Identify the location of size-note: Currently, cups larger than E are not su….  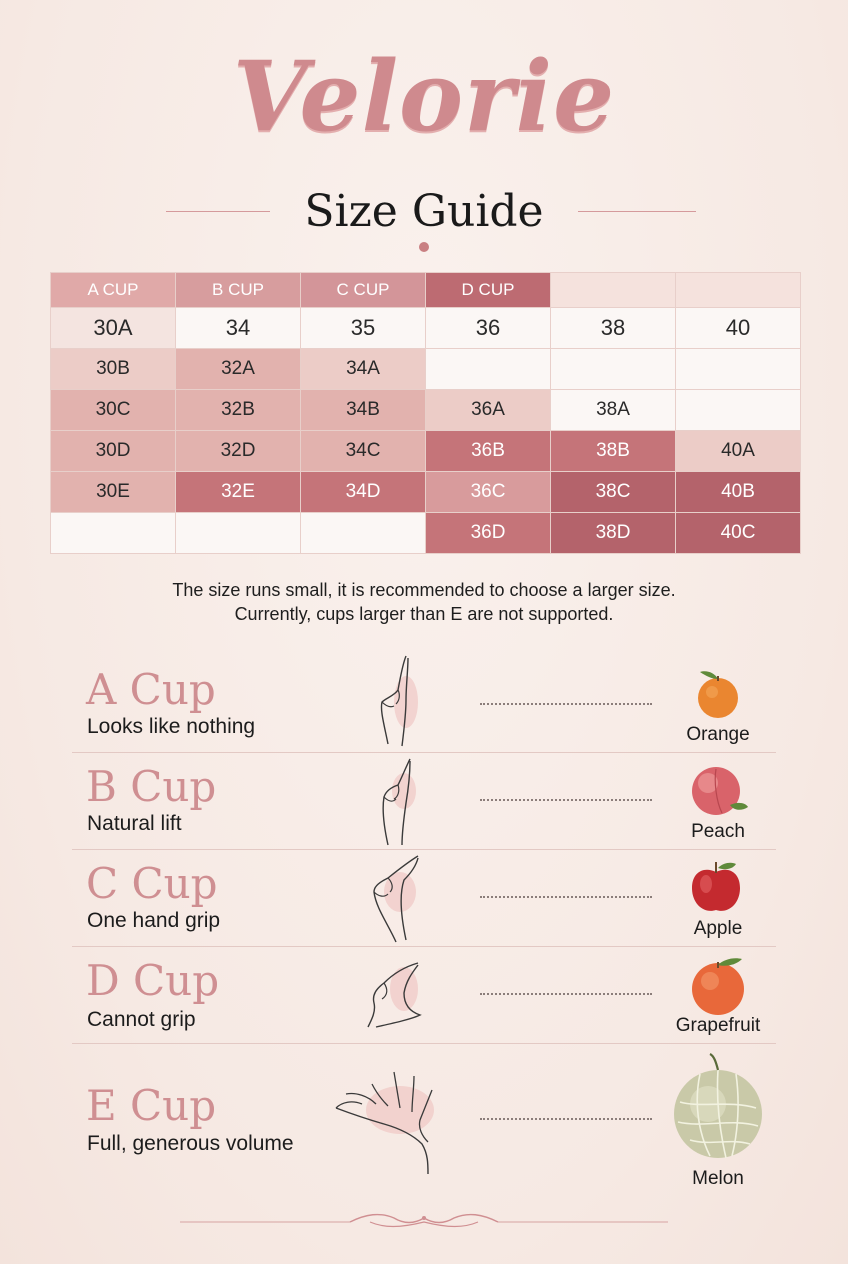
(424, 614).